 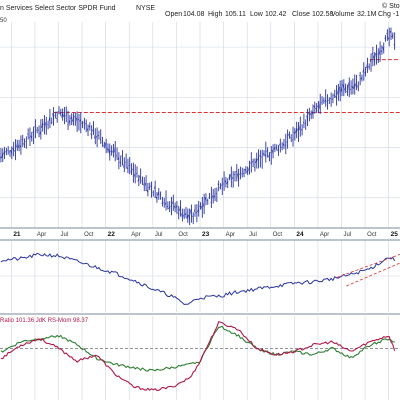 What do you see at coordinates (395, 234) in the screenshot?
I see `x-tick-label: 25` at bounding box center [395, 234].